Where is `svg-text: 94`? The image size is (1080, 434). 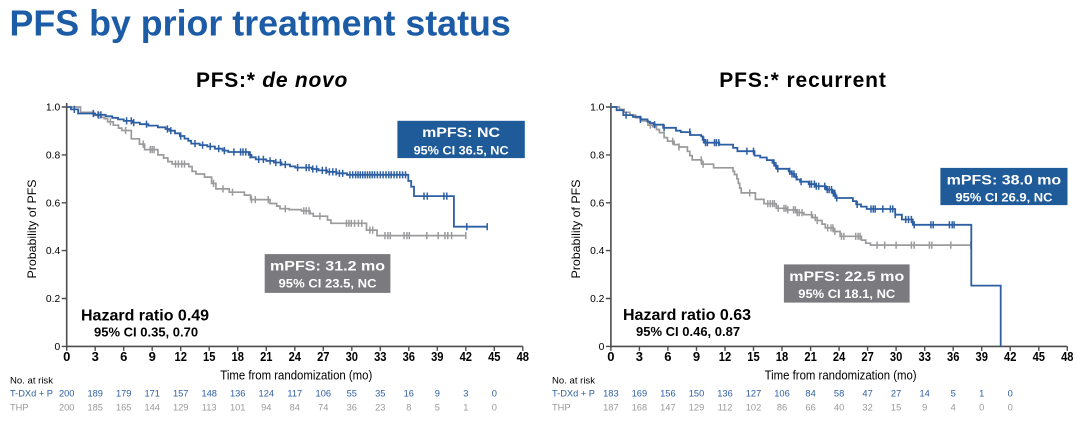
svg-text: 94 is located at coordinates (266, 407).